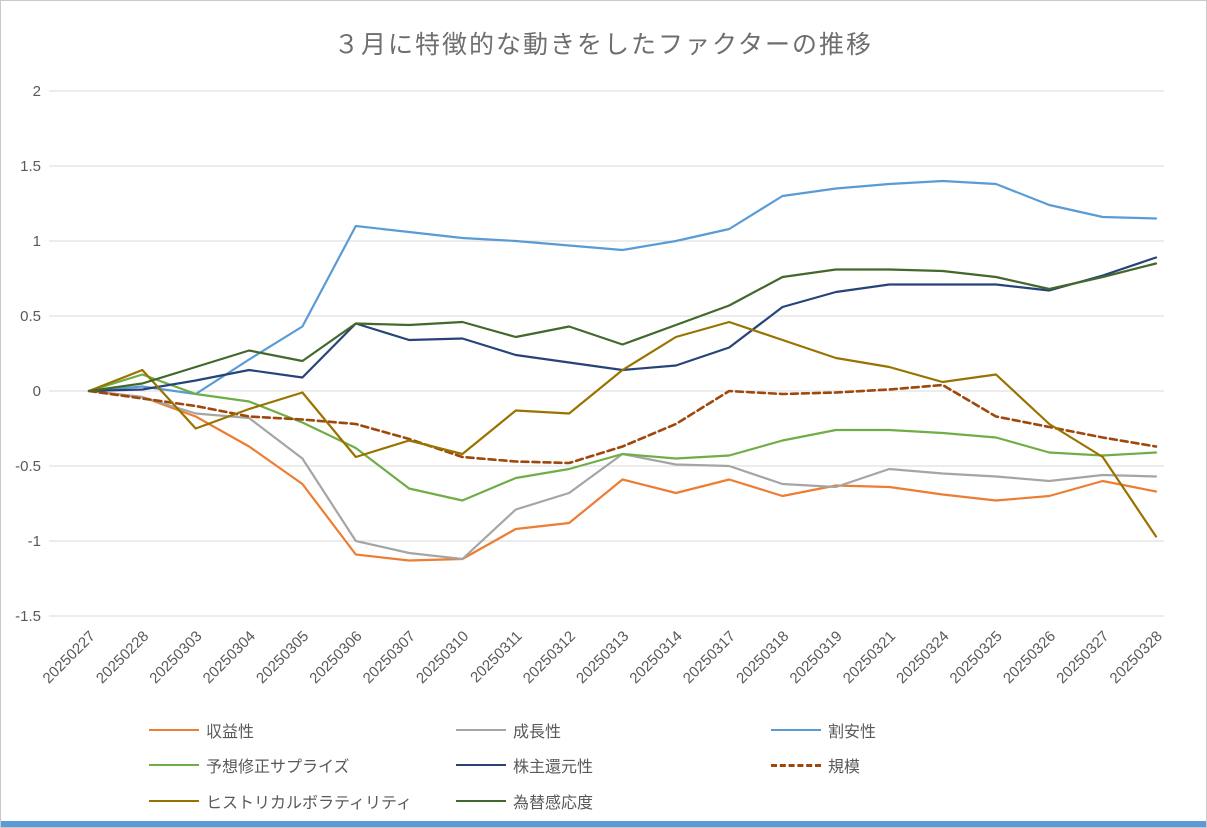  What do you see at coordinates (37, 391) in the screenshot?
I see `y-axis-tick-label: 0` at bounding box center [37, 391].